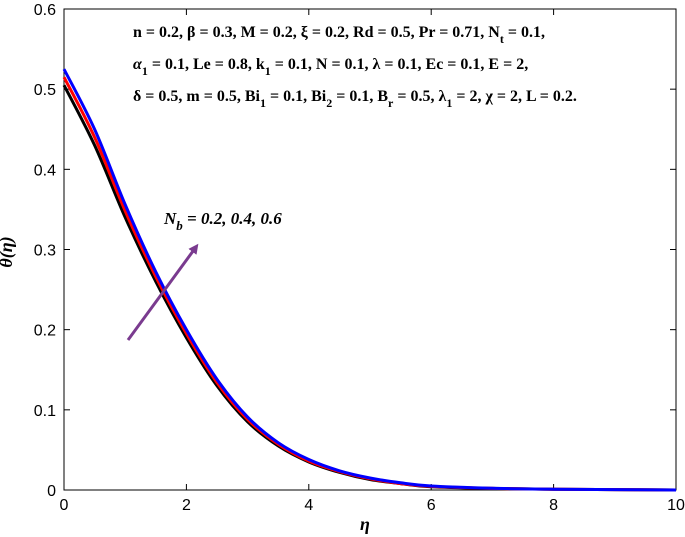  I want to click on y-tick-label: 0.4, so click(45, 170).